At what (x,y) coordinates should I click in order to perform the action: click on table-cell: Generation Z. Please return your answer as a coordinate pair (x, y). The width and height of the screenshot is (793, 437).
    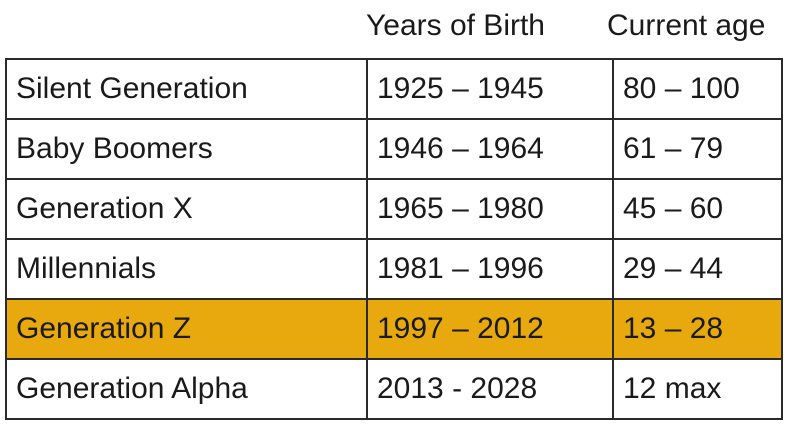
    Looking at the image, I should click on (186, 329).